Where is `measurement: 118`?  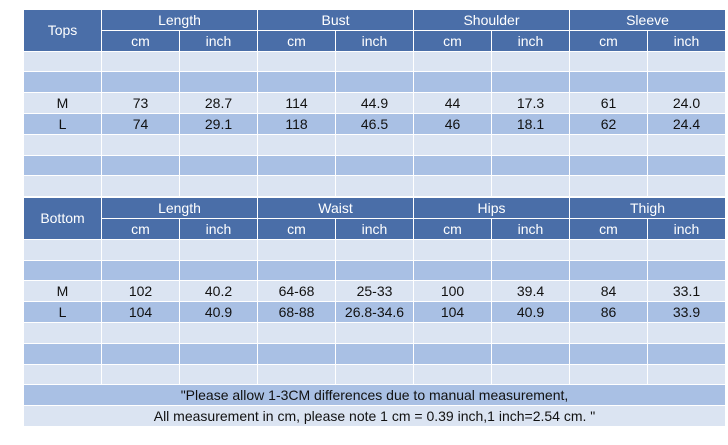 measurement: 118 is located at coordinates (297, 124).